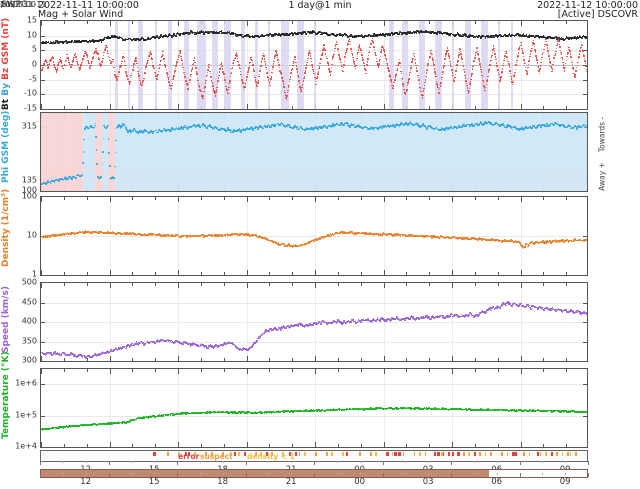  Describe the element at coordinates (86, 482) in the screenshot. I see `time-axis-label: 12` at that location.